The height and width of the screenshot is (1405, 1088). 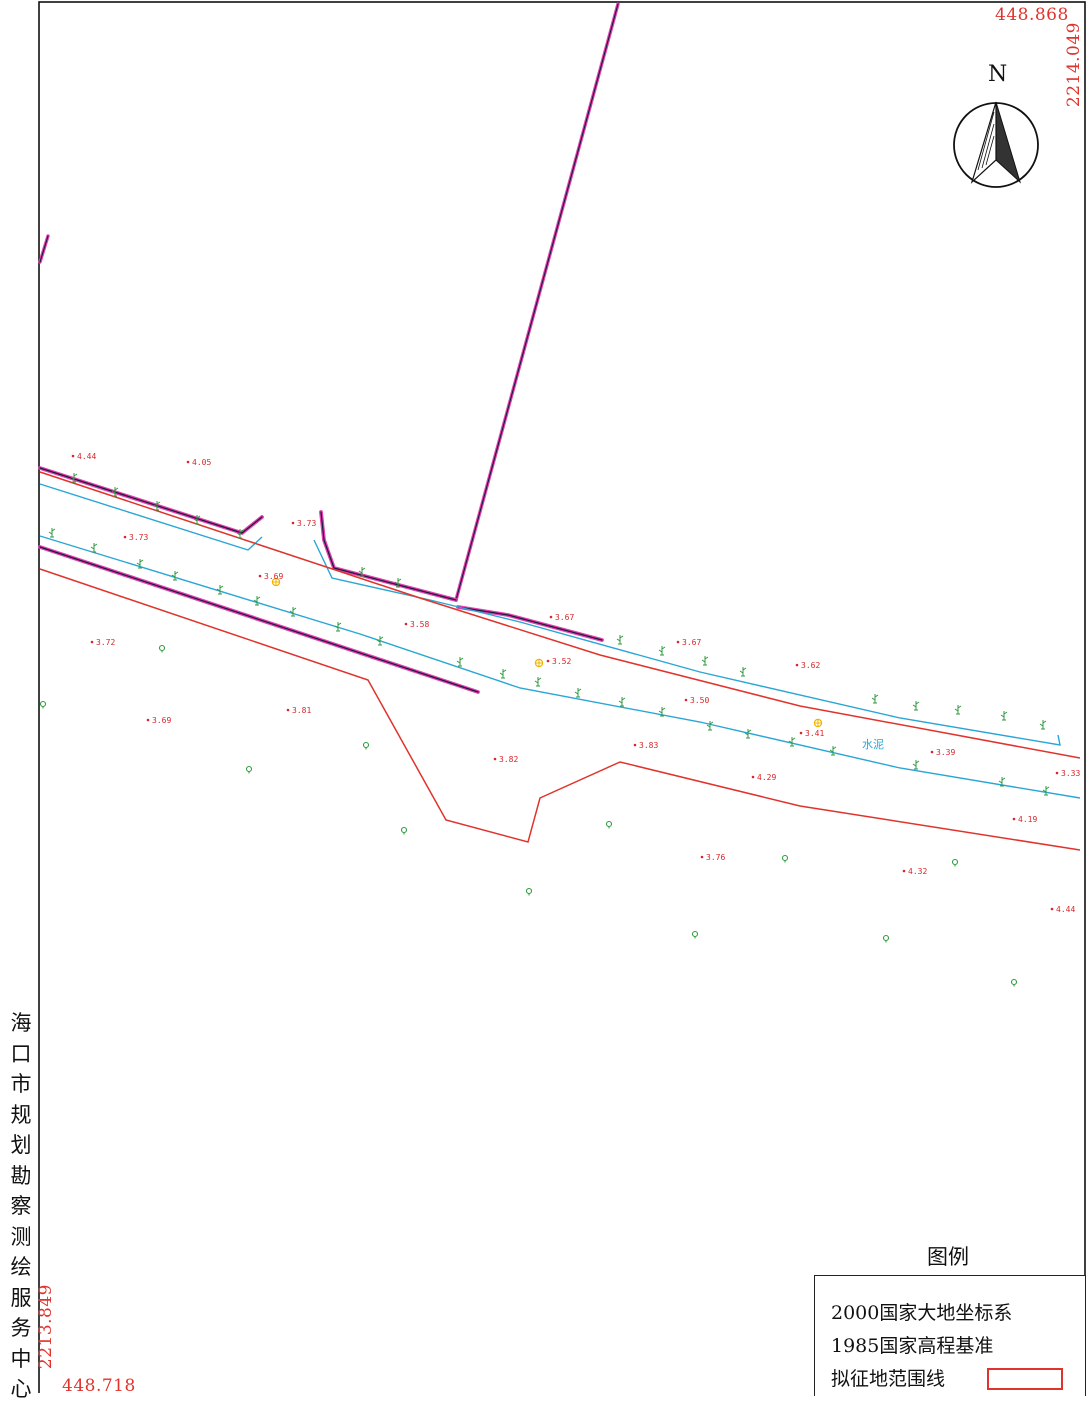 I want to click on agency-name-char: 服, so click(x=21, y=1297).